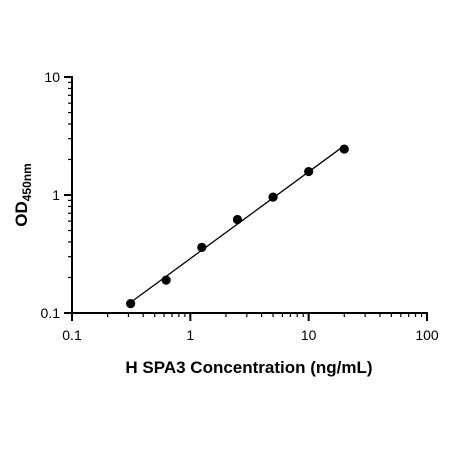  What do you see at coordinates (309, 335) in the screenshot?
I see `x-tick-label: 10` at bounding box center [309, 335].